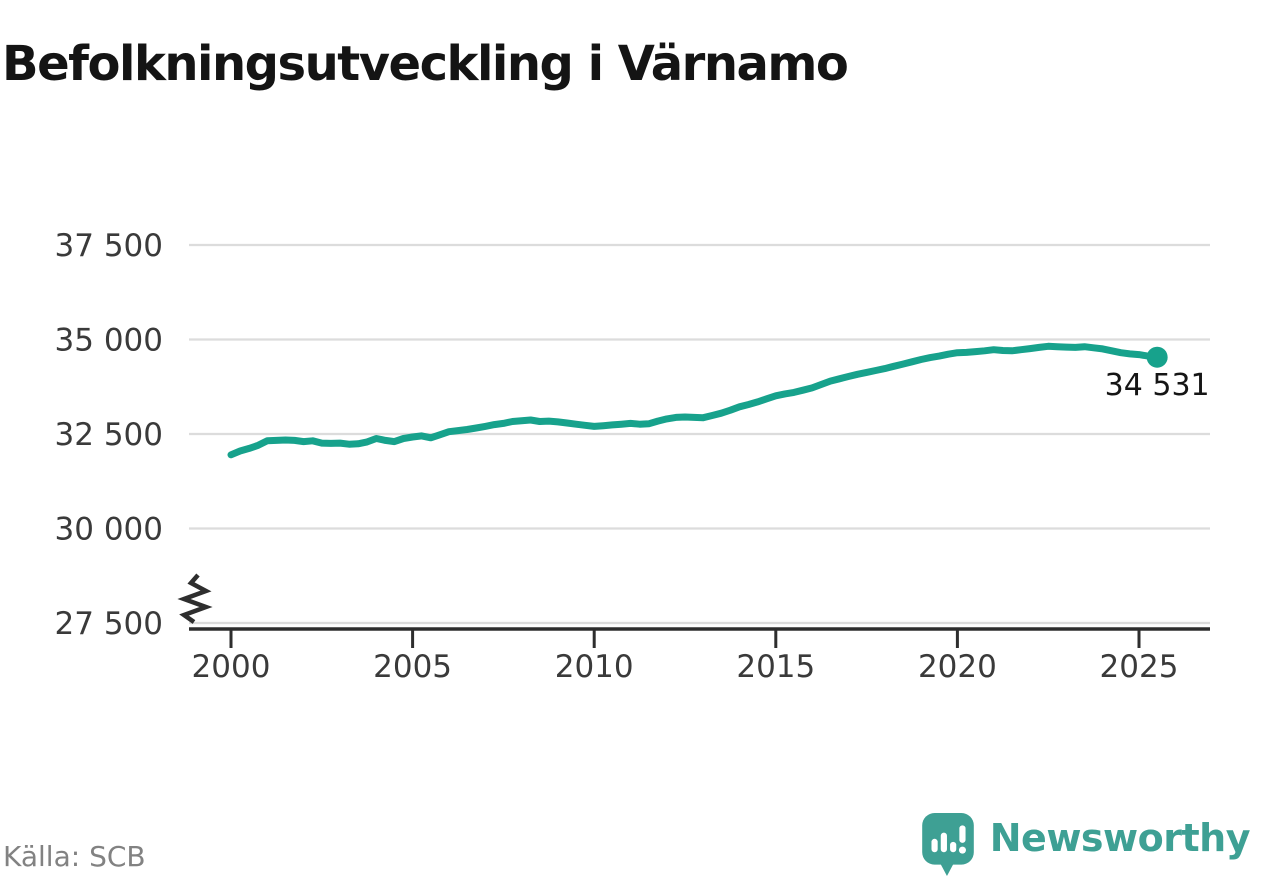 The height and width of the screenshot is (879, 1262). What do you see at coordinates (412, 667) in the screenshot?
I see `x-tick-label: 2005` at bounding box center [412, 667].